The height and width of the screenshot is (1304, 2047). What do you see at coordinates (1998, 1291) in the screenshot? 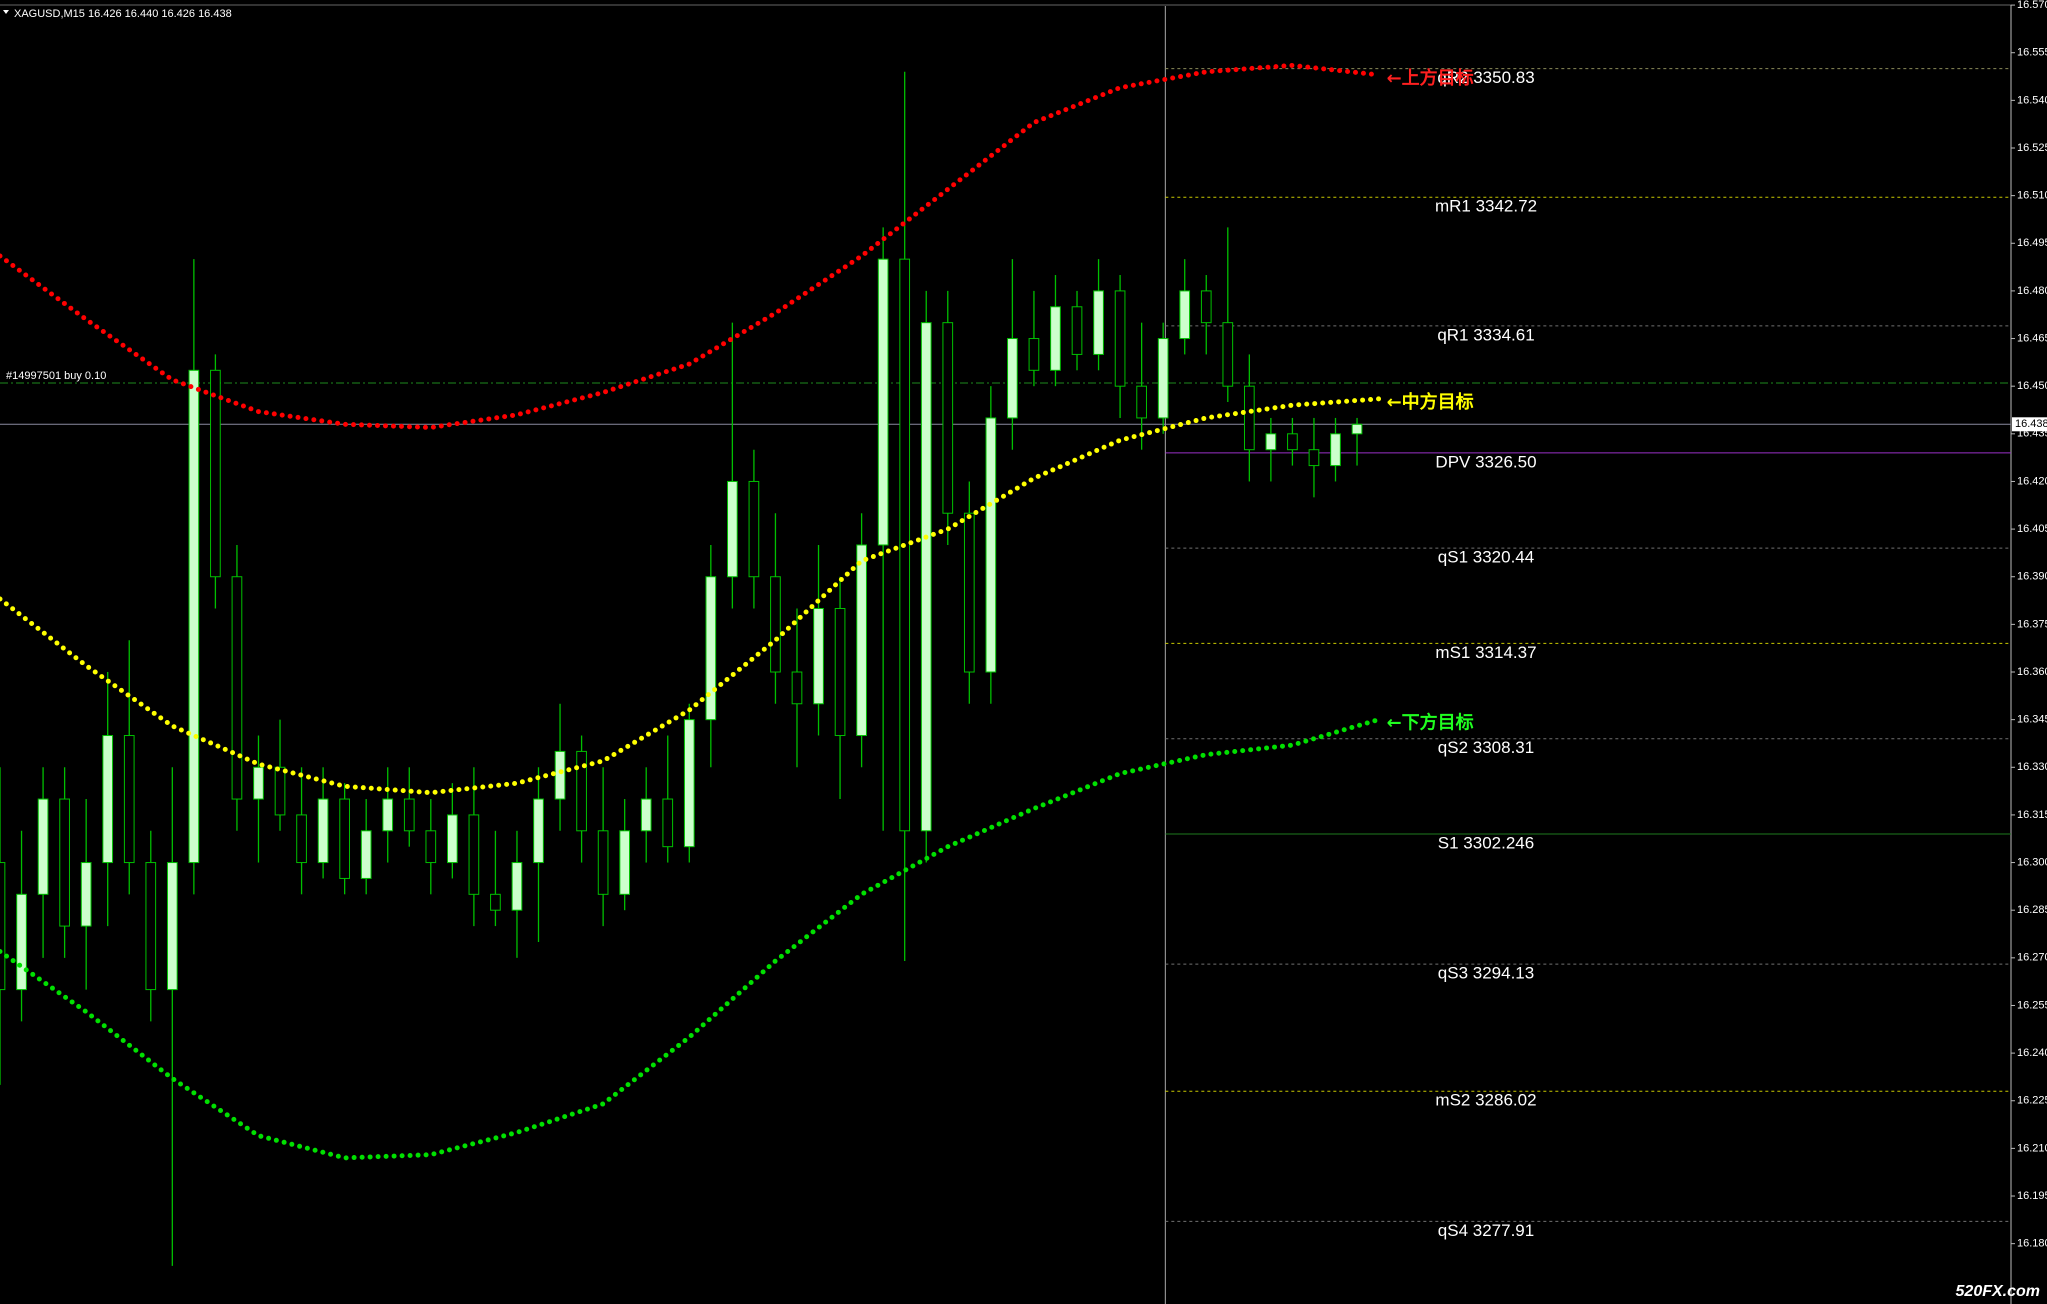
I see `watermark: 520FX.com` at bounding box center [1998, 1291].